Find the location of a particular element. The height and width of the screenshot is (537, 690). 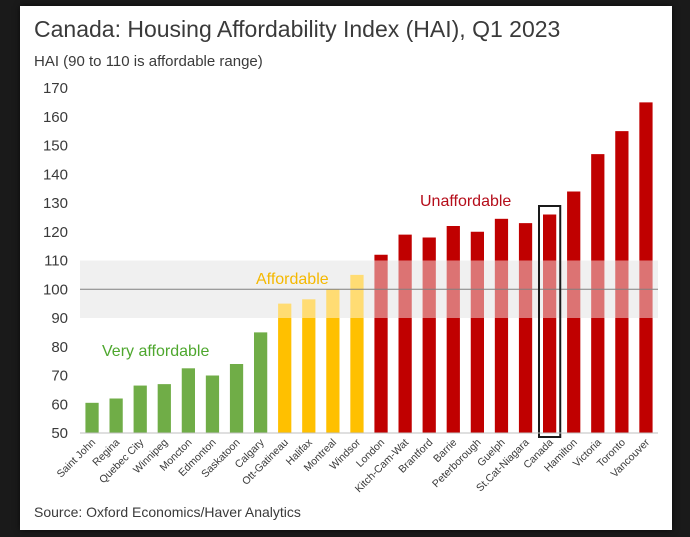

bar-halifax is located at coordinates (309, 366).